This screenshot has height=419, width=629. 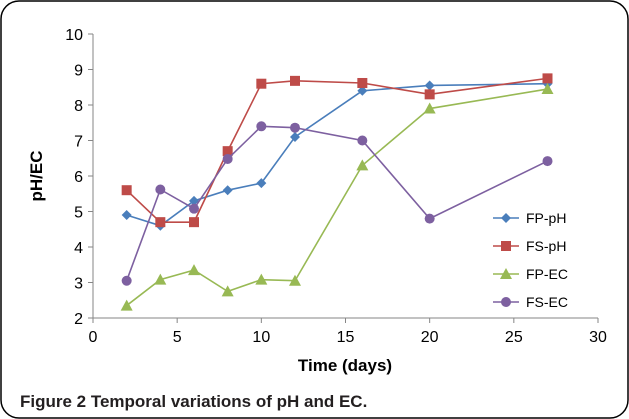 What do you see at coordinates (78, 284) in the screenshot?
I see `y-tick-label: 3` at bounding box center [78, 284].